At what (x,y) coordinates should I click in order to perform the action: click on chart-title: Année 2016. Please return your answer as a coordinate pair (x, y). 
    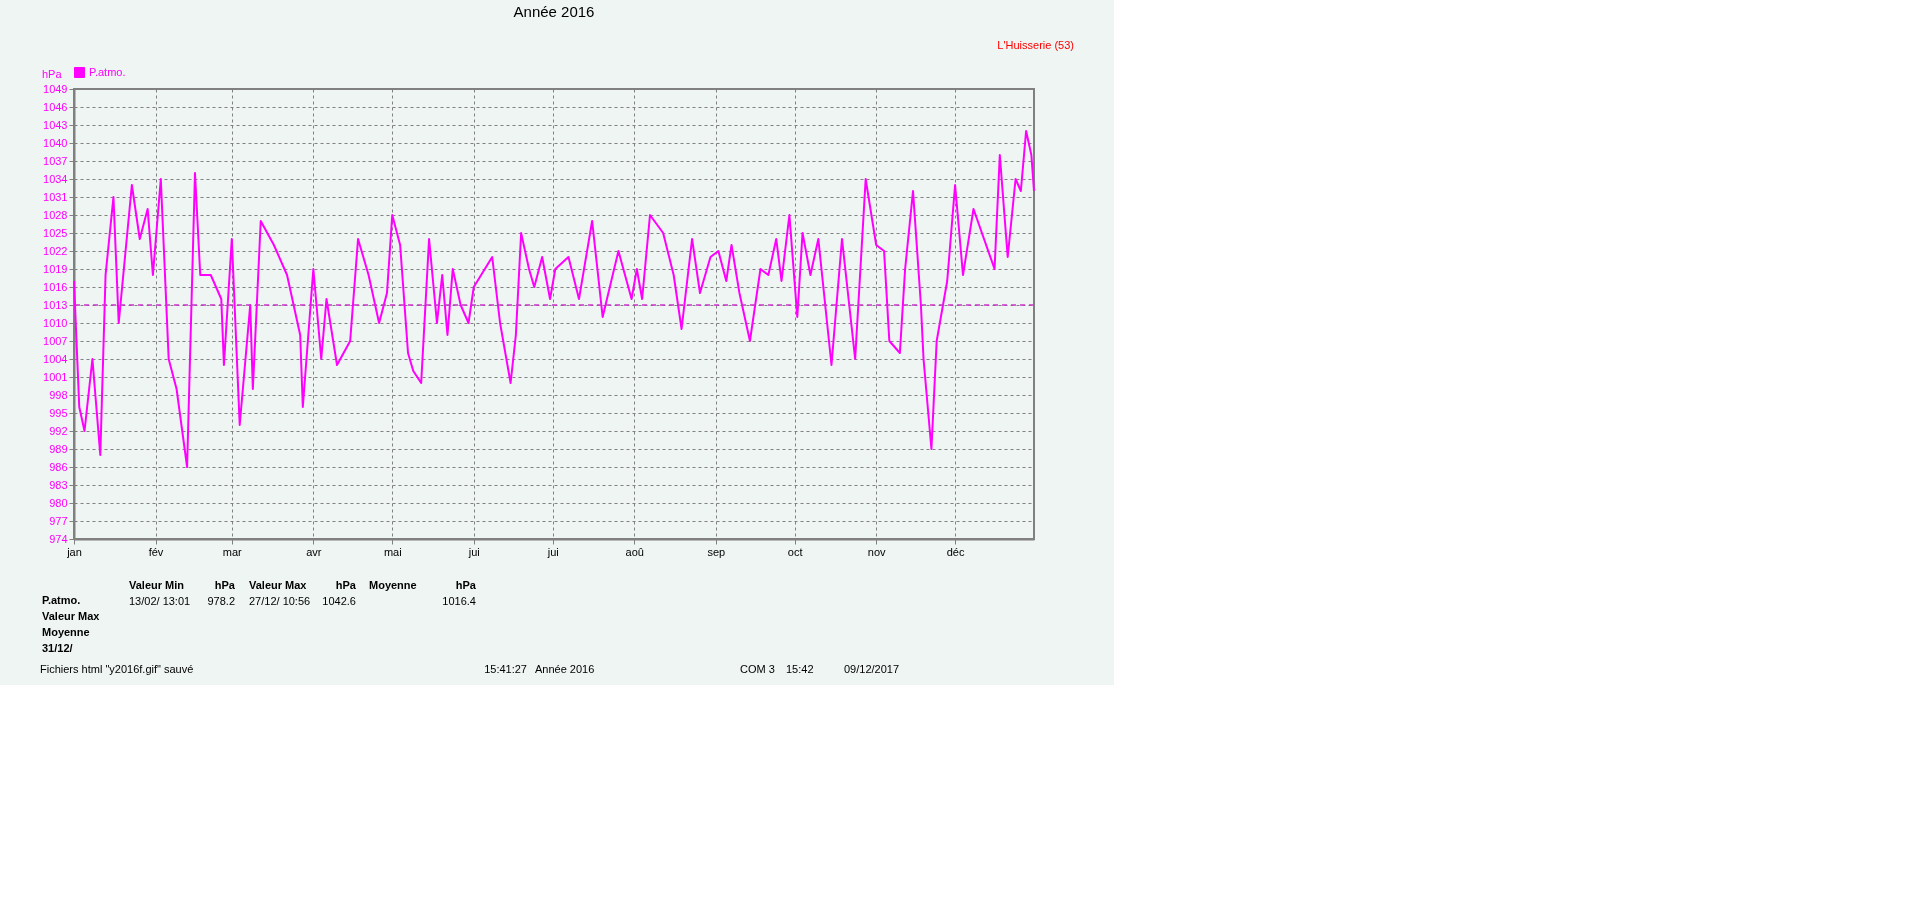
    Looking at the image, I should click on (554, 11).